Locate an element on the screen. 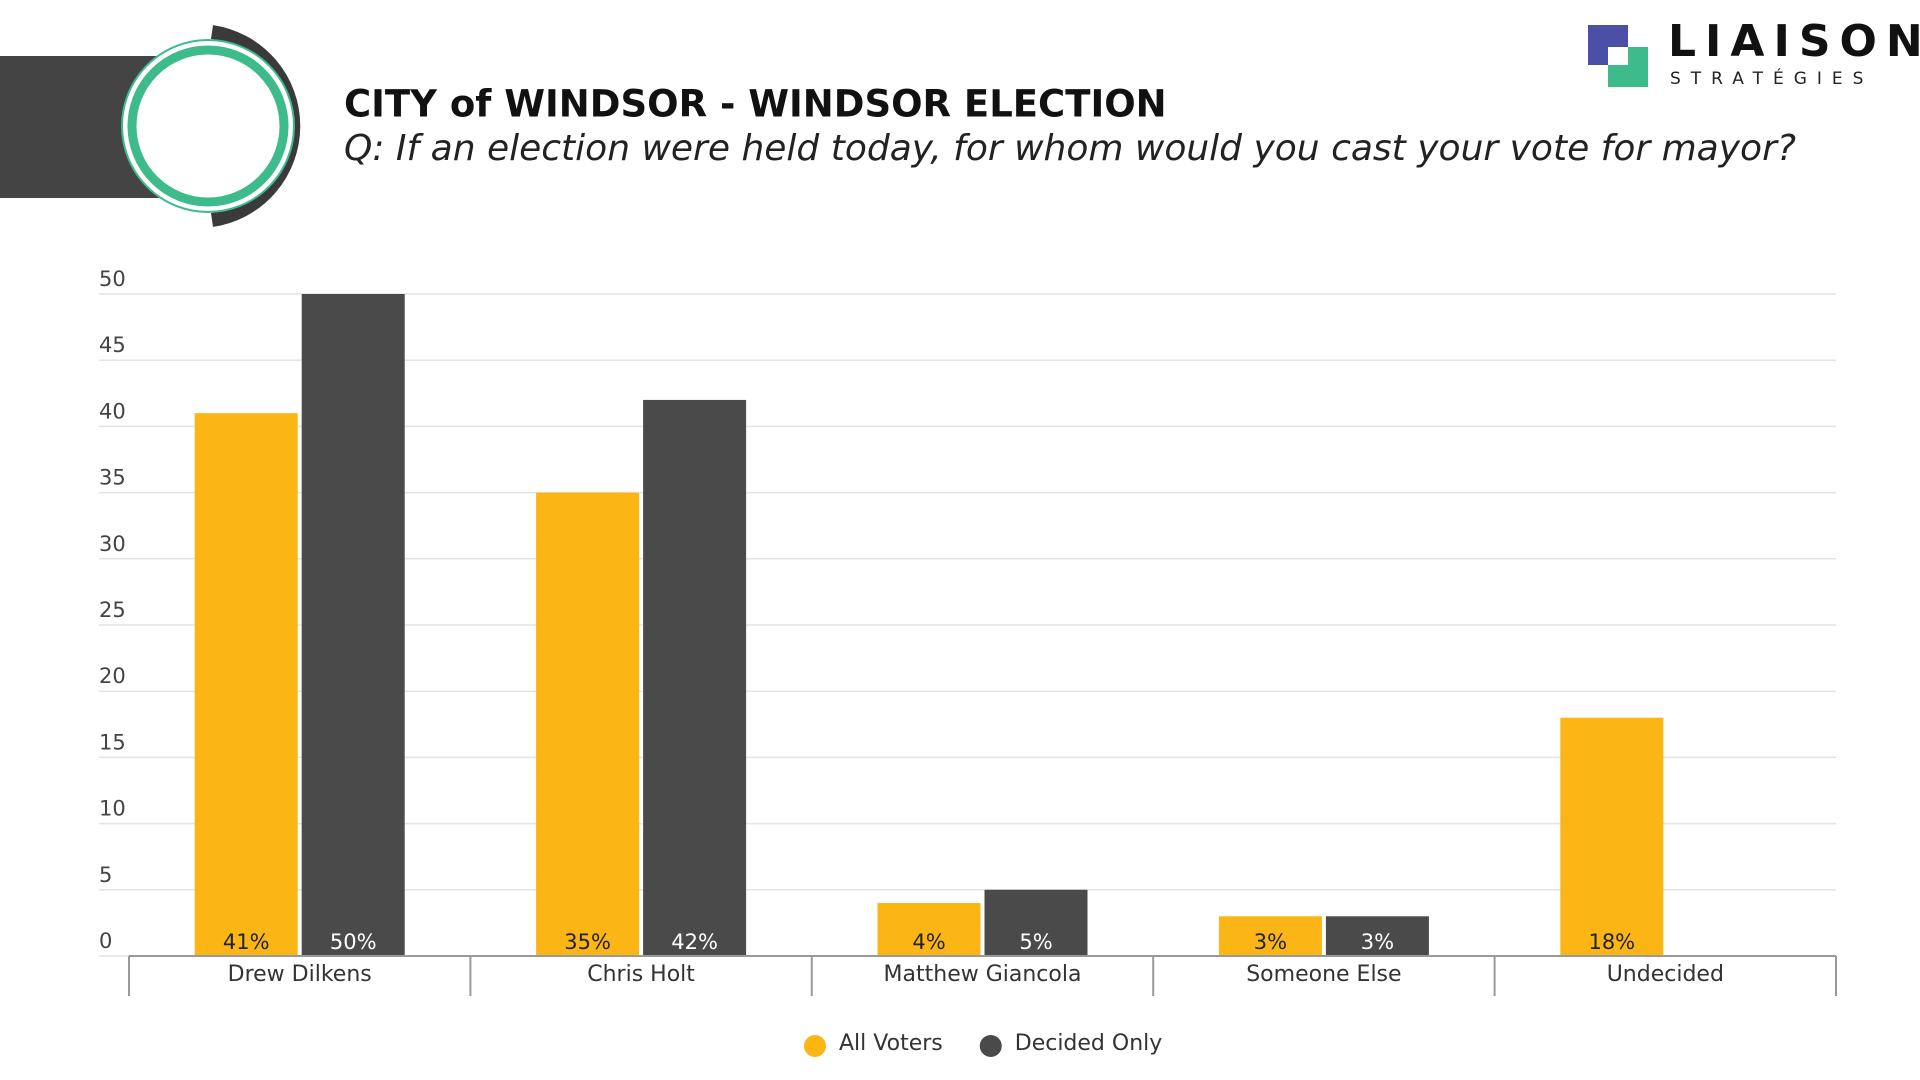 This screenshot has height=1080, width=1920. value-label: 41% is located at coordinates (246, 942).